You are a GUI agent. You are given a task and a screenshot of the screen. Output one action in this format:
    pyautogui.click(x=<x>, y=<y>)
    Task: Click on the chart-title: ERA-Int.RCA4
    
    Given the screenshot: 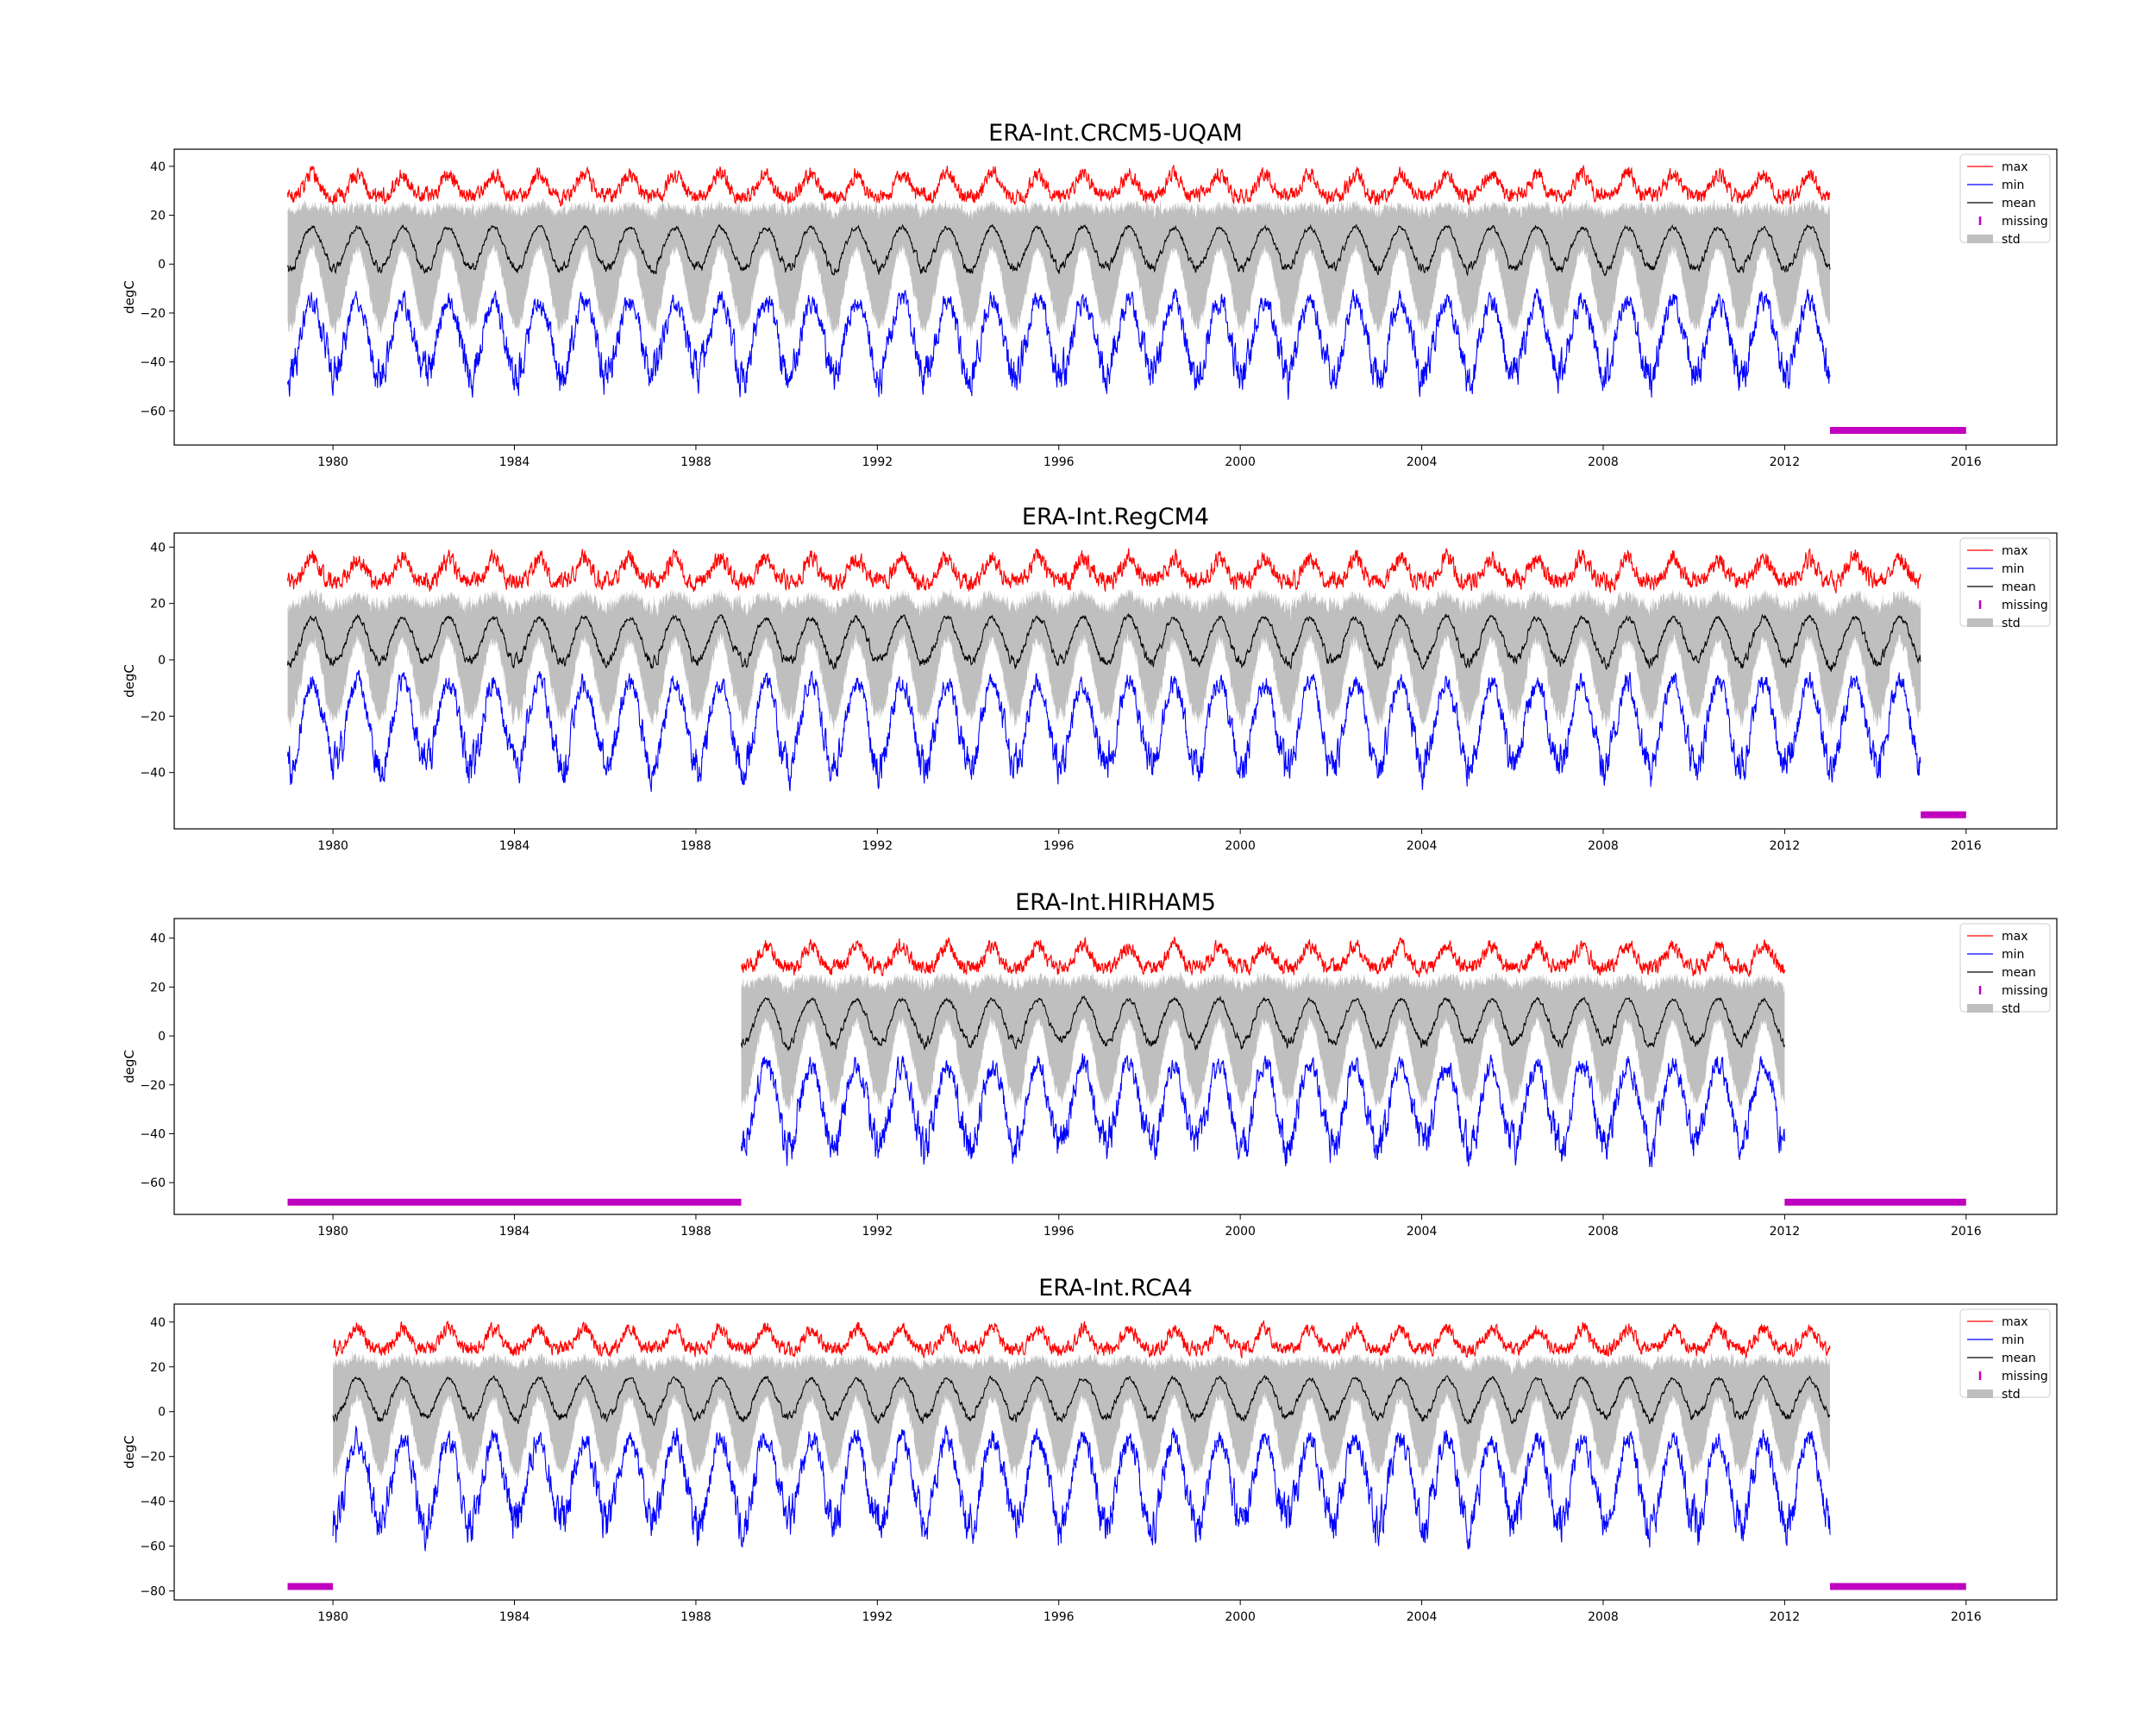 What is the action you would take?
    pyautogui.click(x=1115, y=1289)
    